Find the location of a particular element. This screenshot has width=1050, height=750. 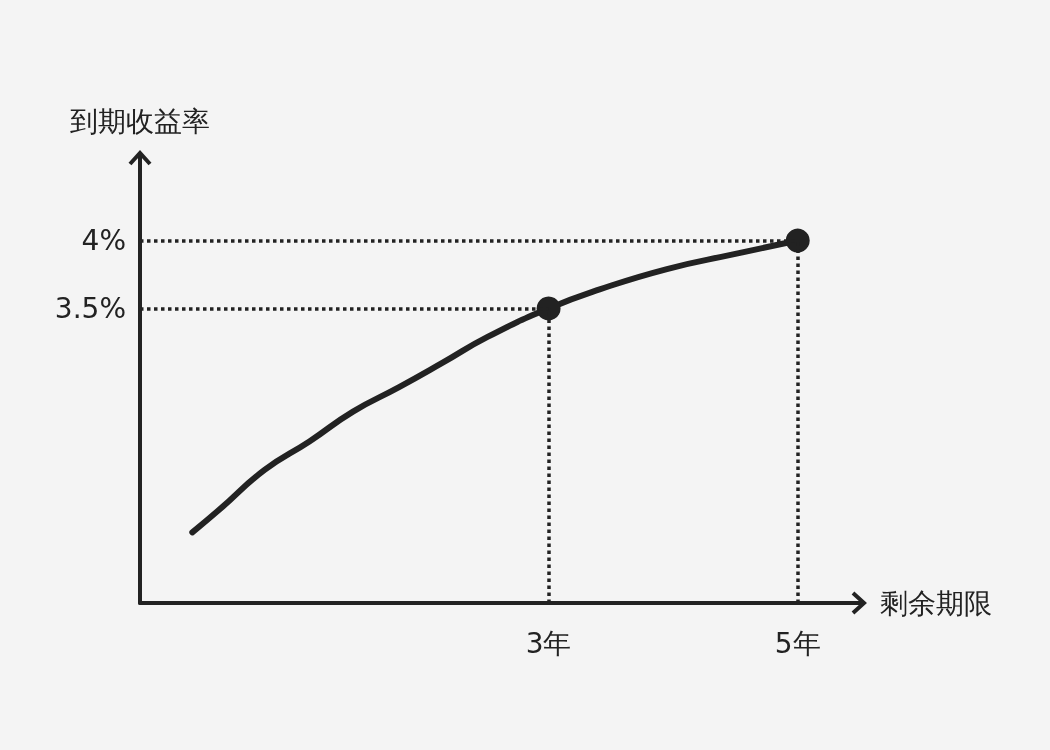

x-tick-label: 3年 is located at coordinates (548, 643).